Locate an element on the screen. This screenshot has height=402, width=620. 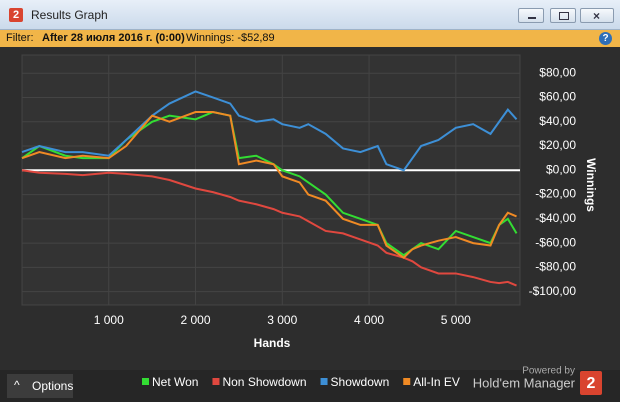
legend-label: Net Won is located at coordinates (175, 382).